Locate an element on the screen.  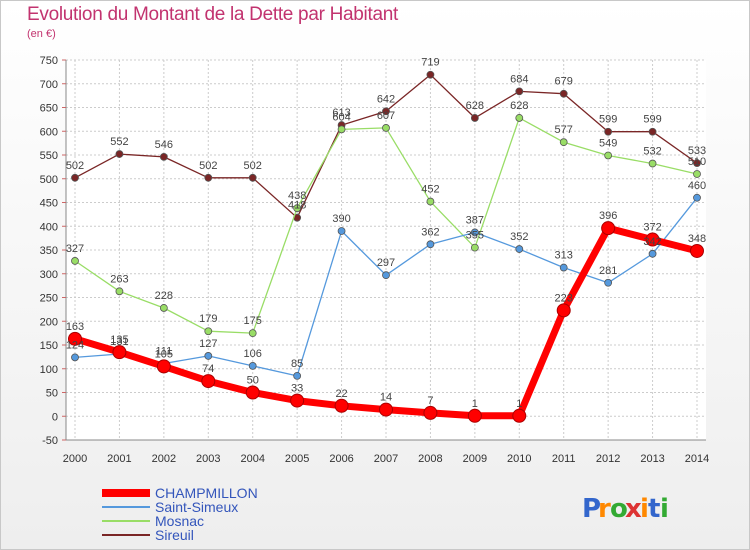
data-label-sireuil: 679 is located at coordinates (564, 82).